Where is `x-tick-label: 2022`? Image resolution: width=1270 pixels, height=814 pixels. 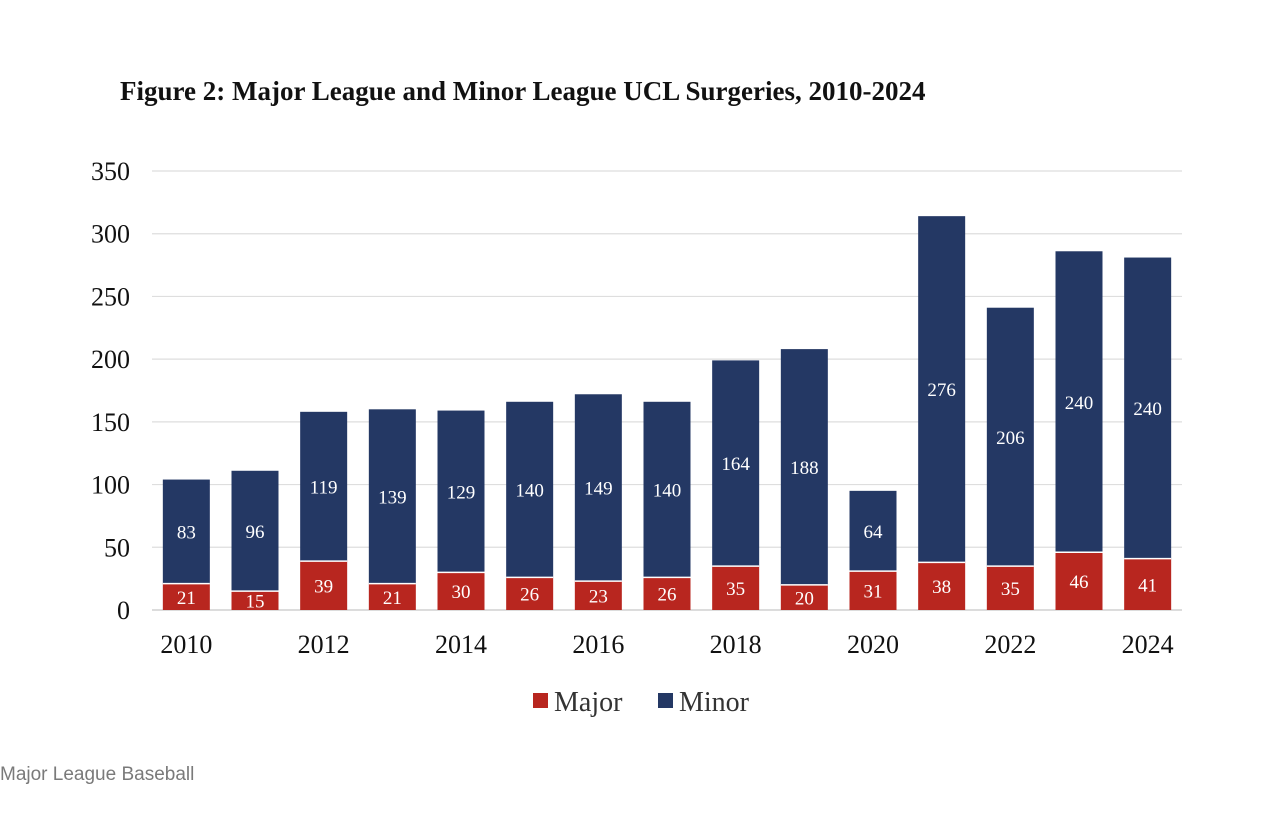 x-tick-label: 2022 is located at coordinates (1010, 644).